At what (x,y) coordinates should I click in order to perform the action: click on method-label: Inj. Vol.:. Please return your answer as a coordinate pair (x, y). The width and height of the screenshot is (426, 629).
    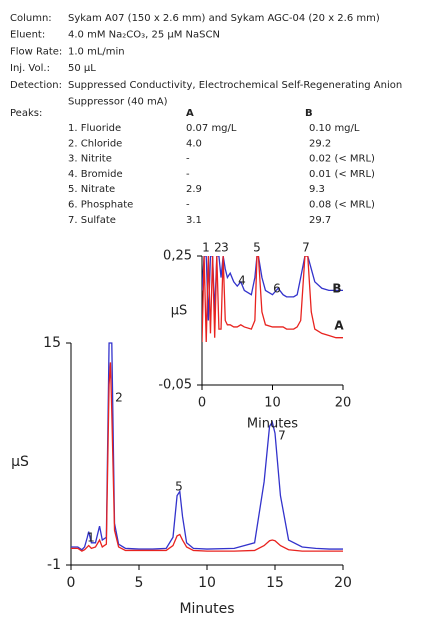
    Looking at the image, I should click on (30, 68).